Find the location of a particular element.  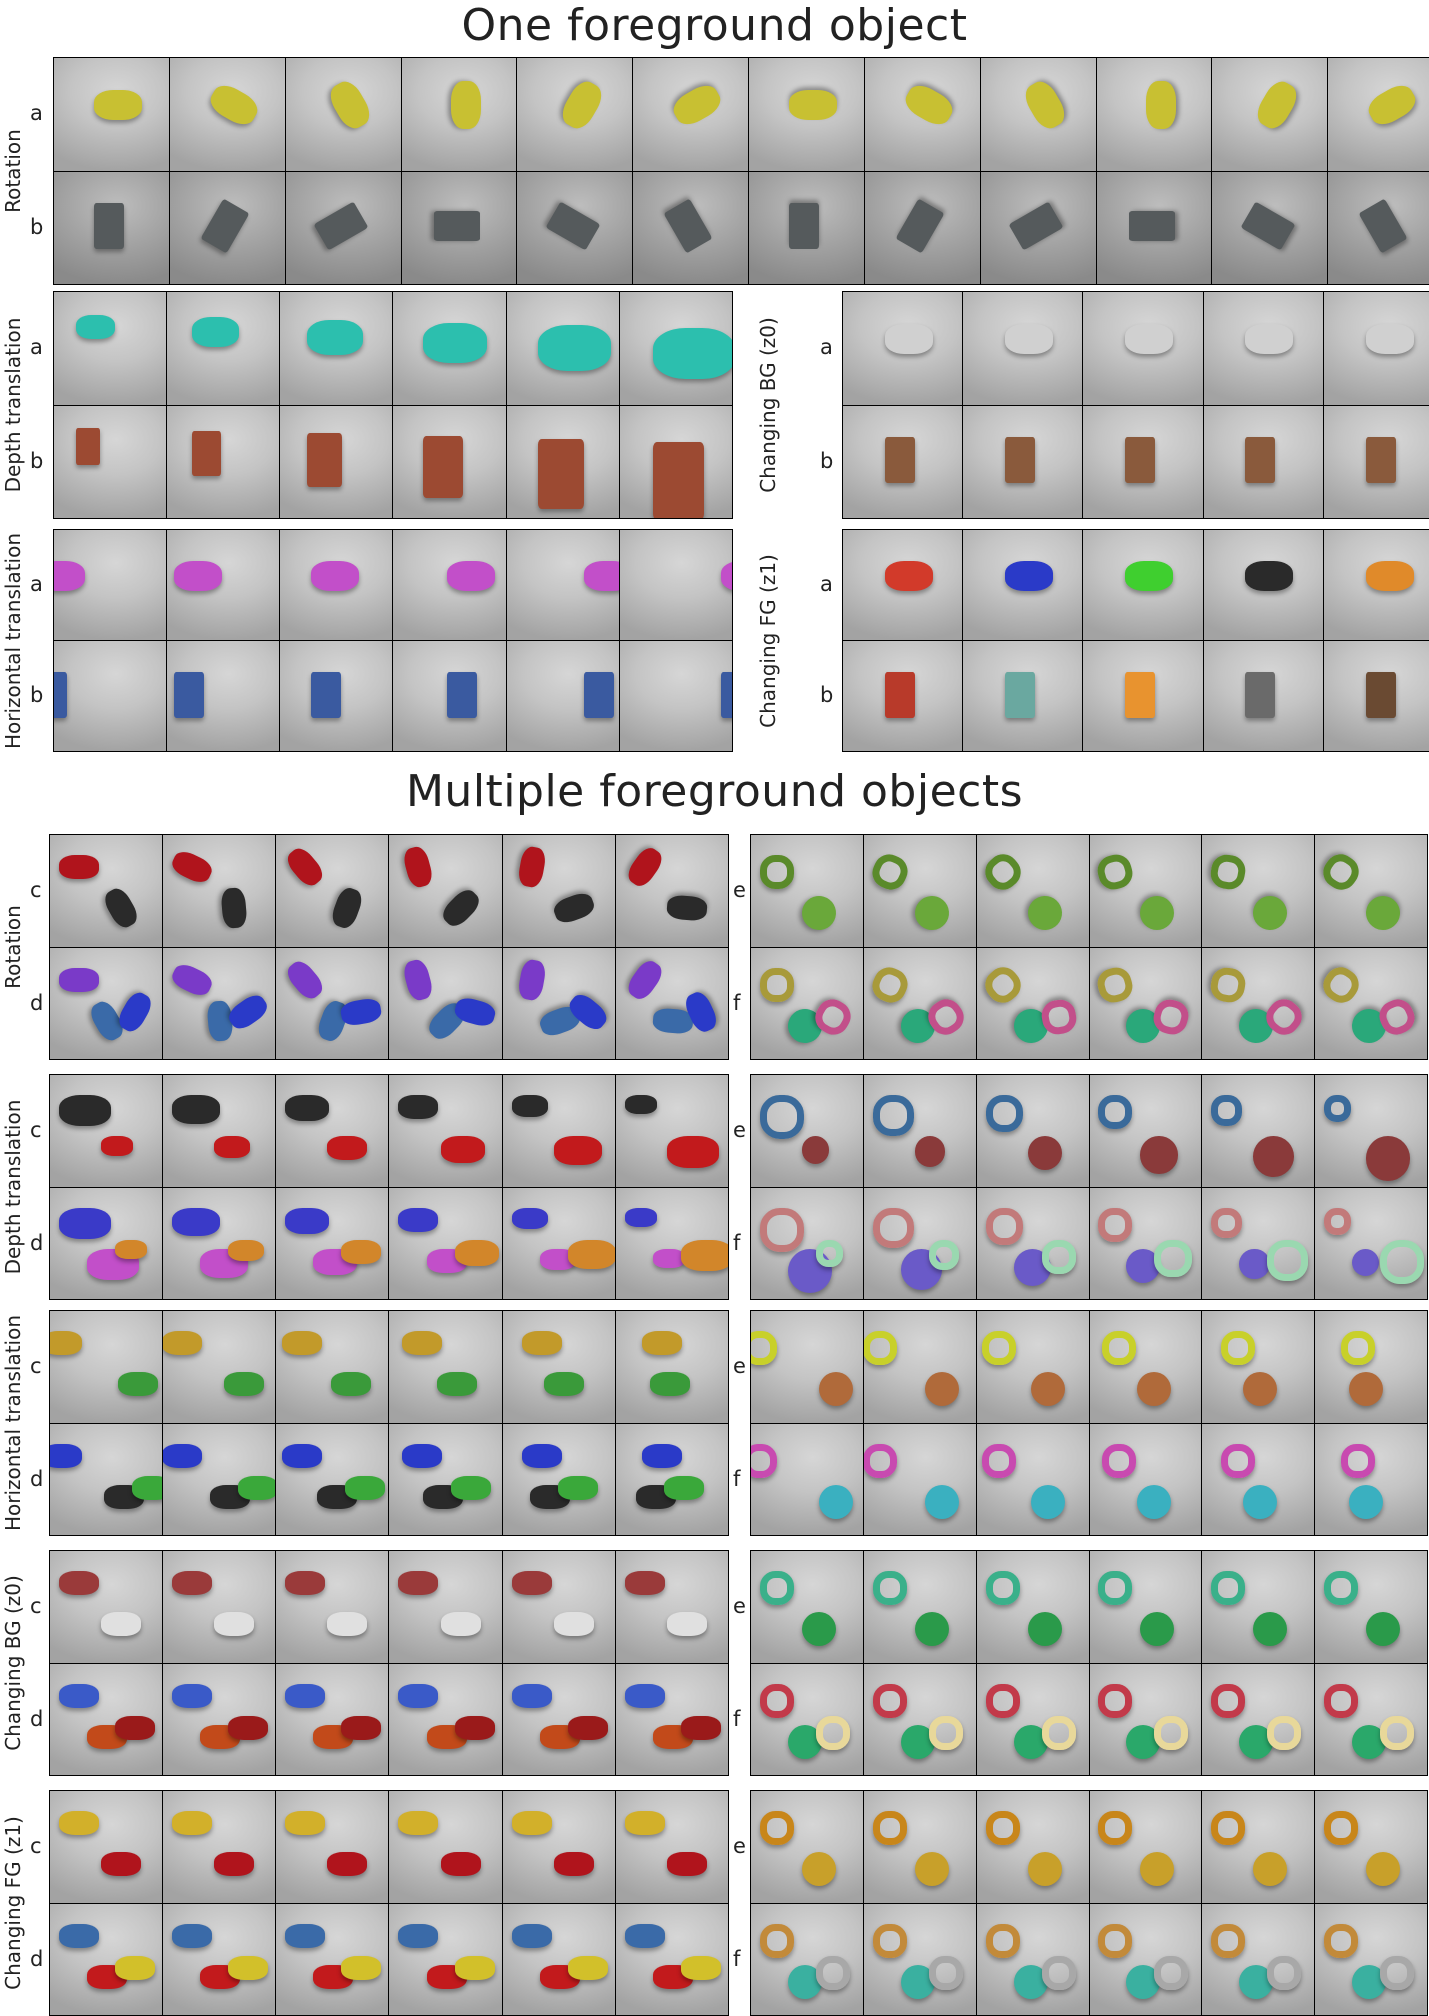

row-label: e is located at coordinates (739, 1129).